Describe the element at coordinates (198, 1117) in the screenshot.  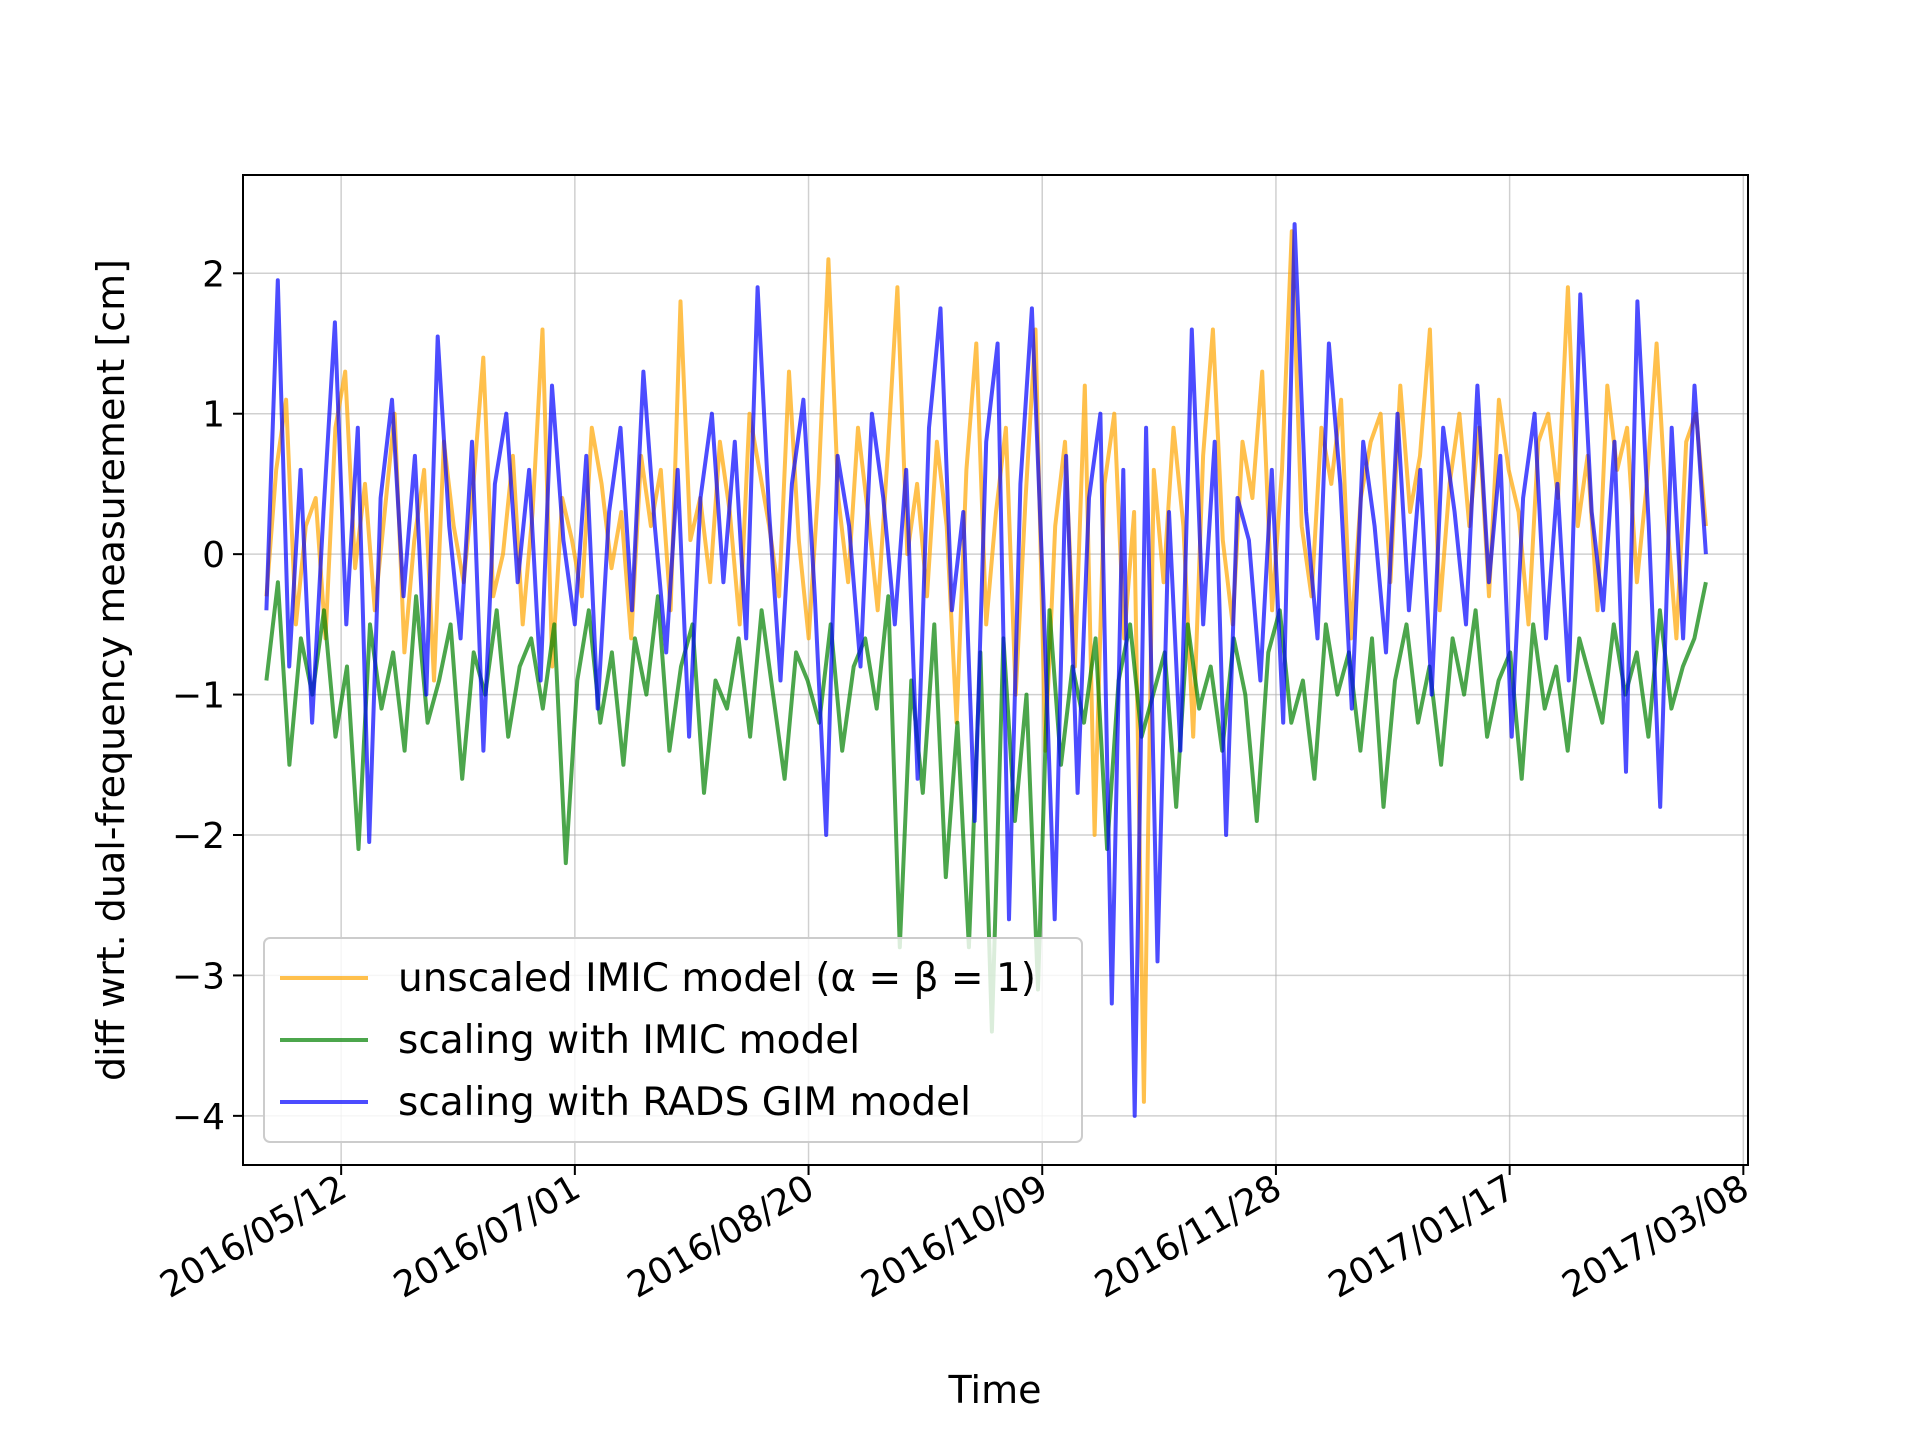
I see `y-tick-label: −4` at that location.